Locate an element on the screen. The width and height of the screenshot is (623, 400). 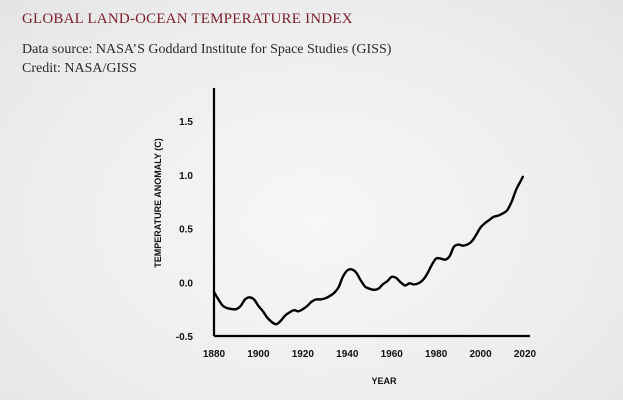
credit-text: Credit: NASA/GISS is located at coordinates (79, 68).